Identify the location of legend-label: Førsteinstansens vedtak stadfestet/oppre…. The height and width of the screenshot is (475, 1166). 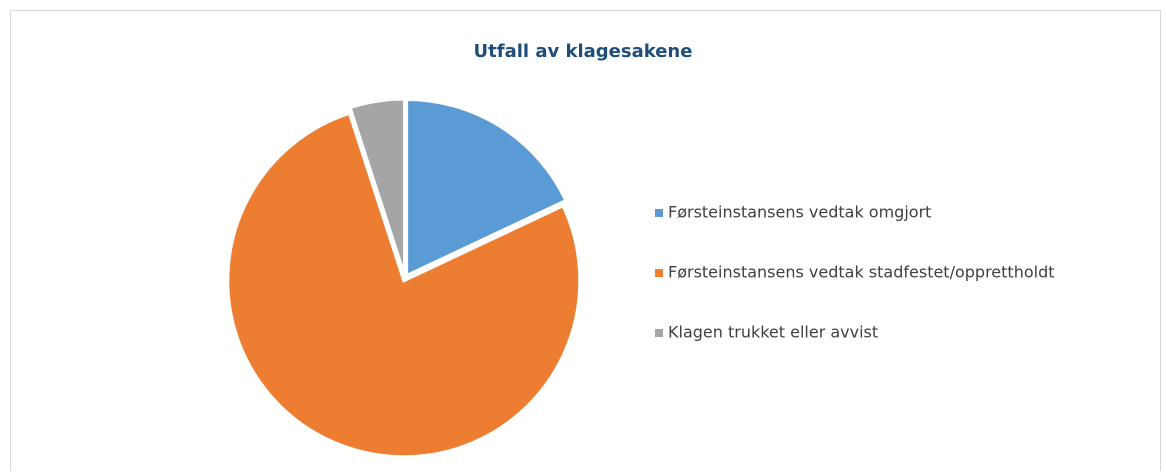
(861, 272).